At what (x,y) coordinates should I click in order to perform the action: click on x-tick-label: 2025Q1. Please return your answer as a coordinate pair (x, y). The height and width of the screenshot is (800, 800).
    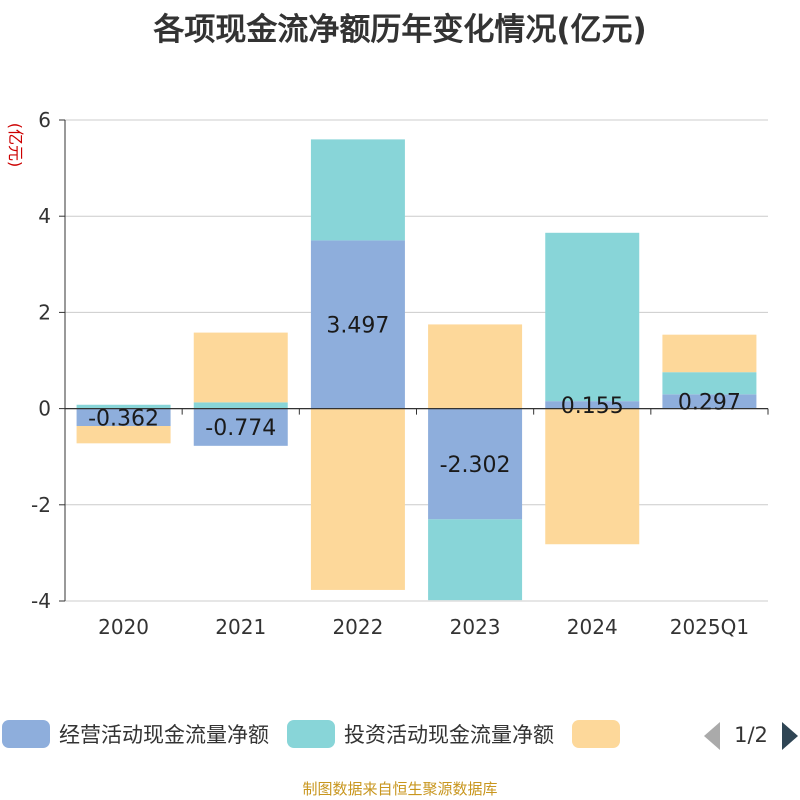
    Looking at the image, I should click on (709, 627).